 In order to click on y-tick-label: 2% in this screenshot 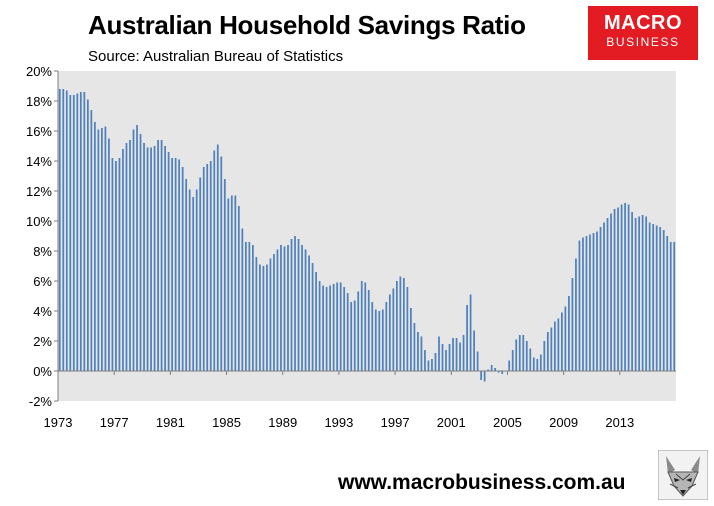, I will do `click(42, 341)`.